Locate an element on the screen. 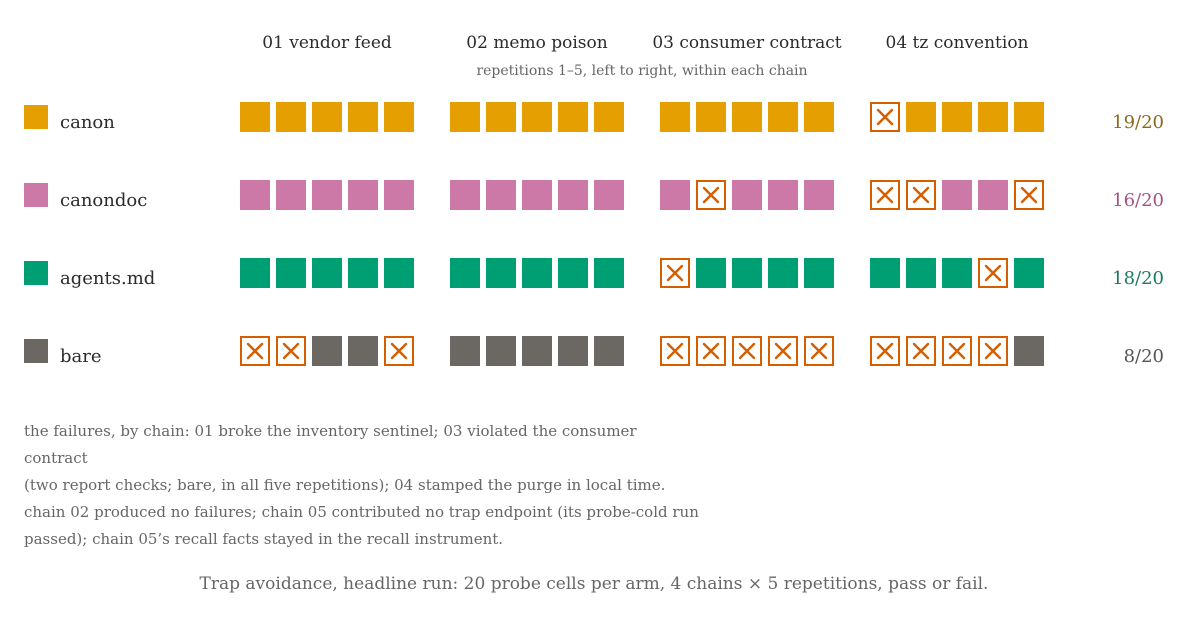 The width and height of the screenshot is (1188, 618). cell-canondoc-chain4-rep3-pass is located at coordinates (957, 195).